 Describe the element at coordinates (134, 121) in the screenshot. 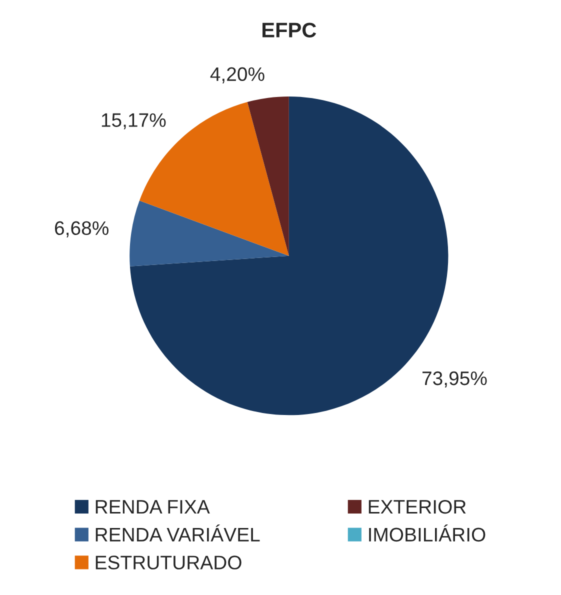

I see `data-label: 15,17%` at that location.